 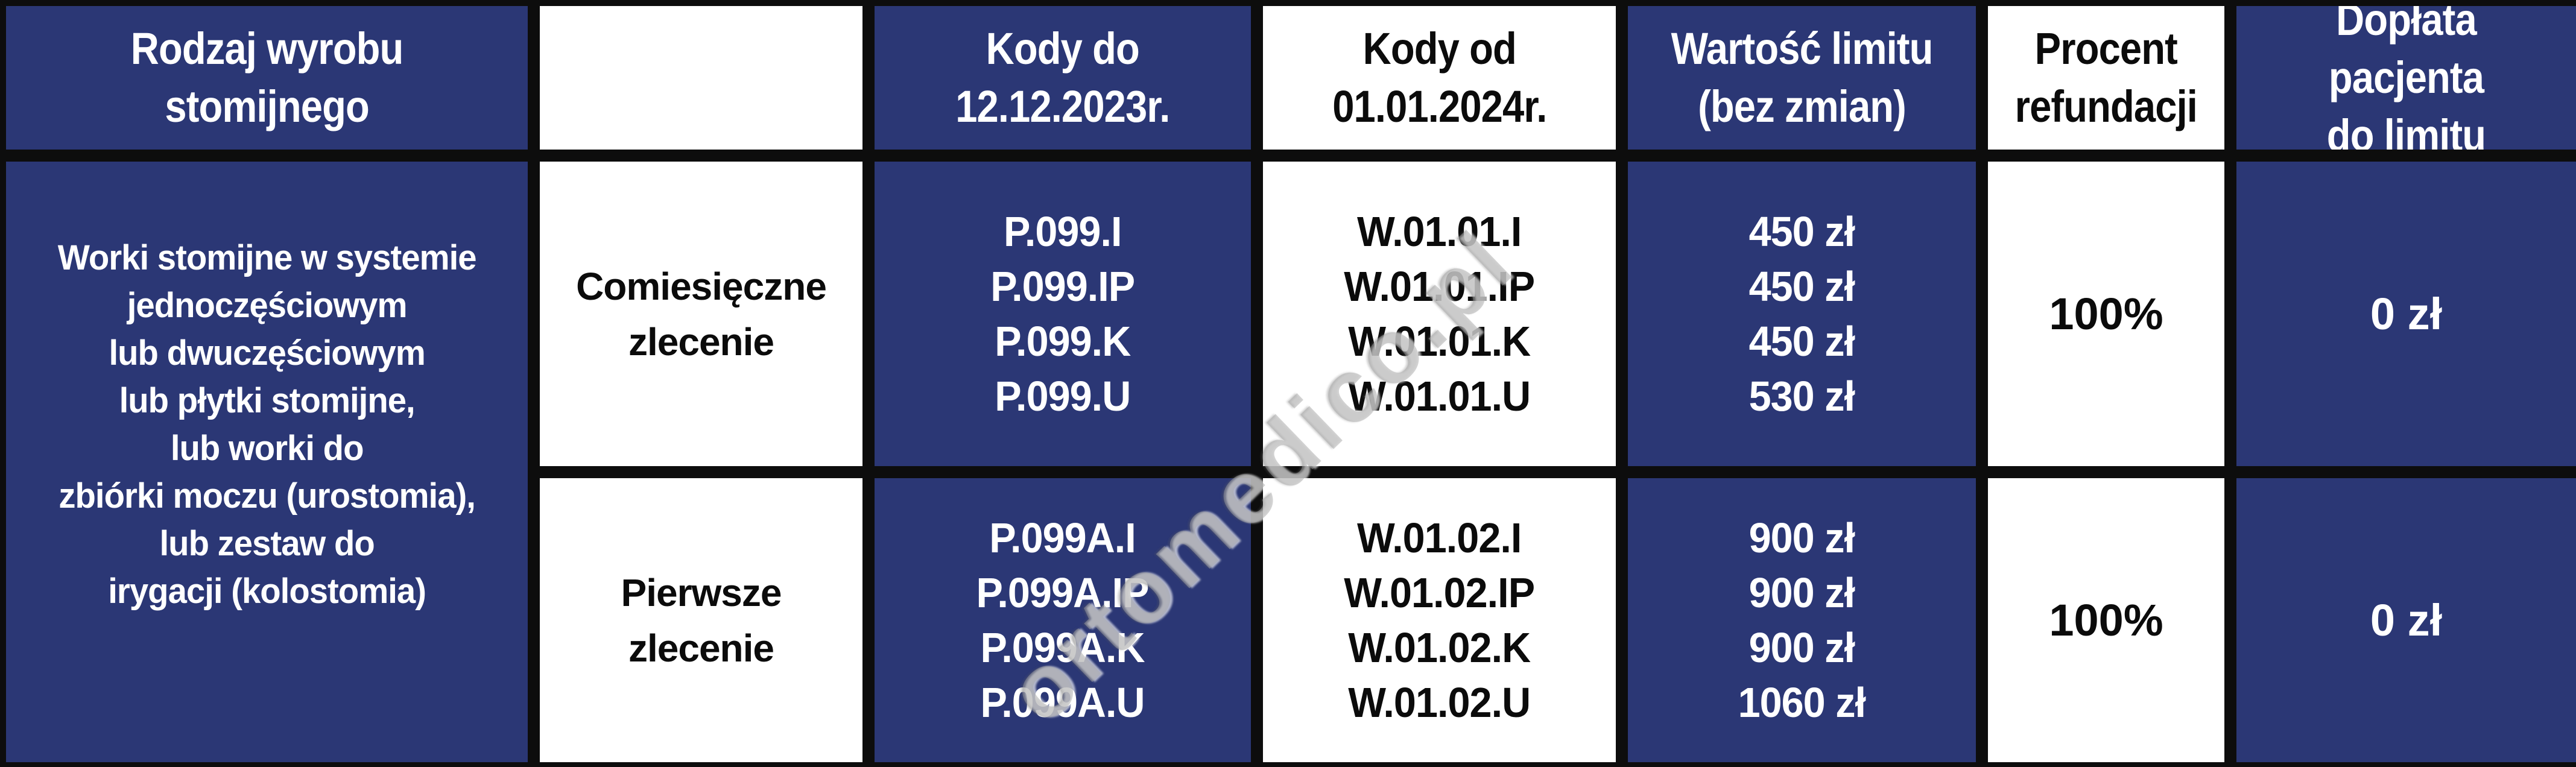 I want to click on header-order-type-empty, so click(x=701, y=78).